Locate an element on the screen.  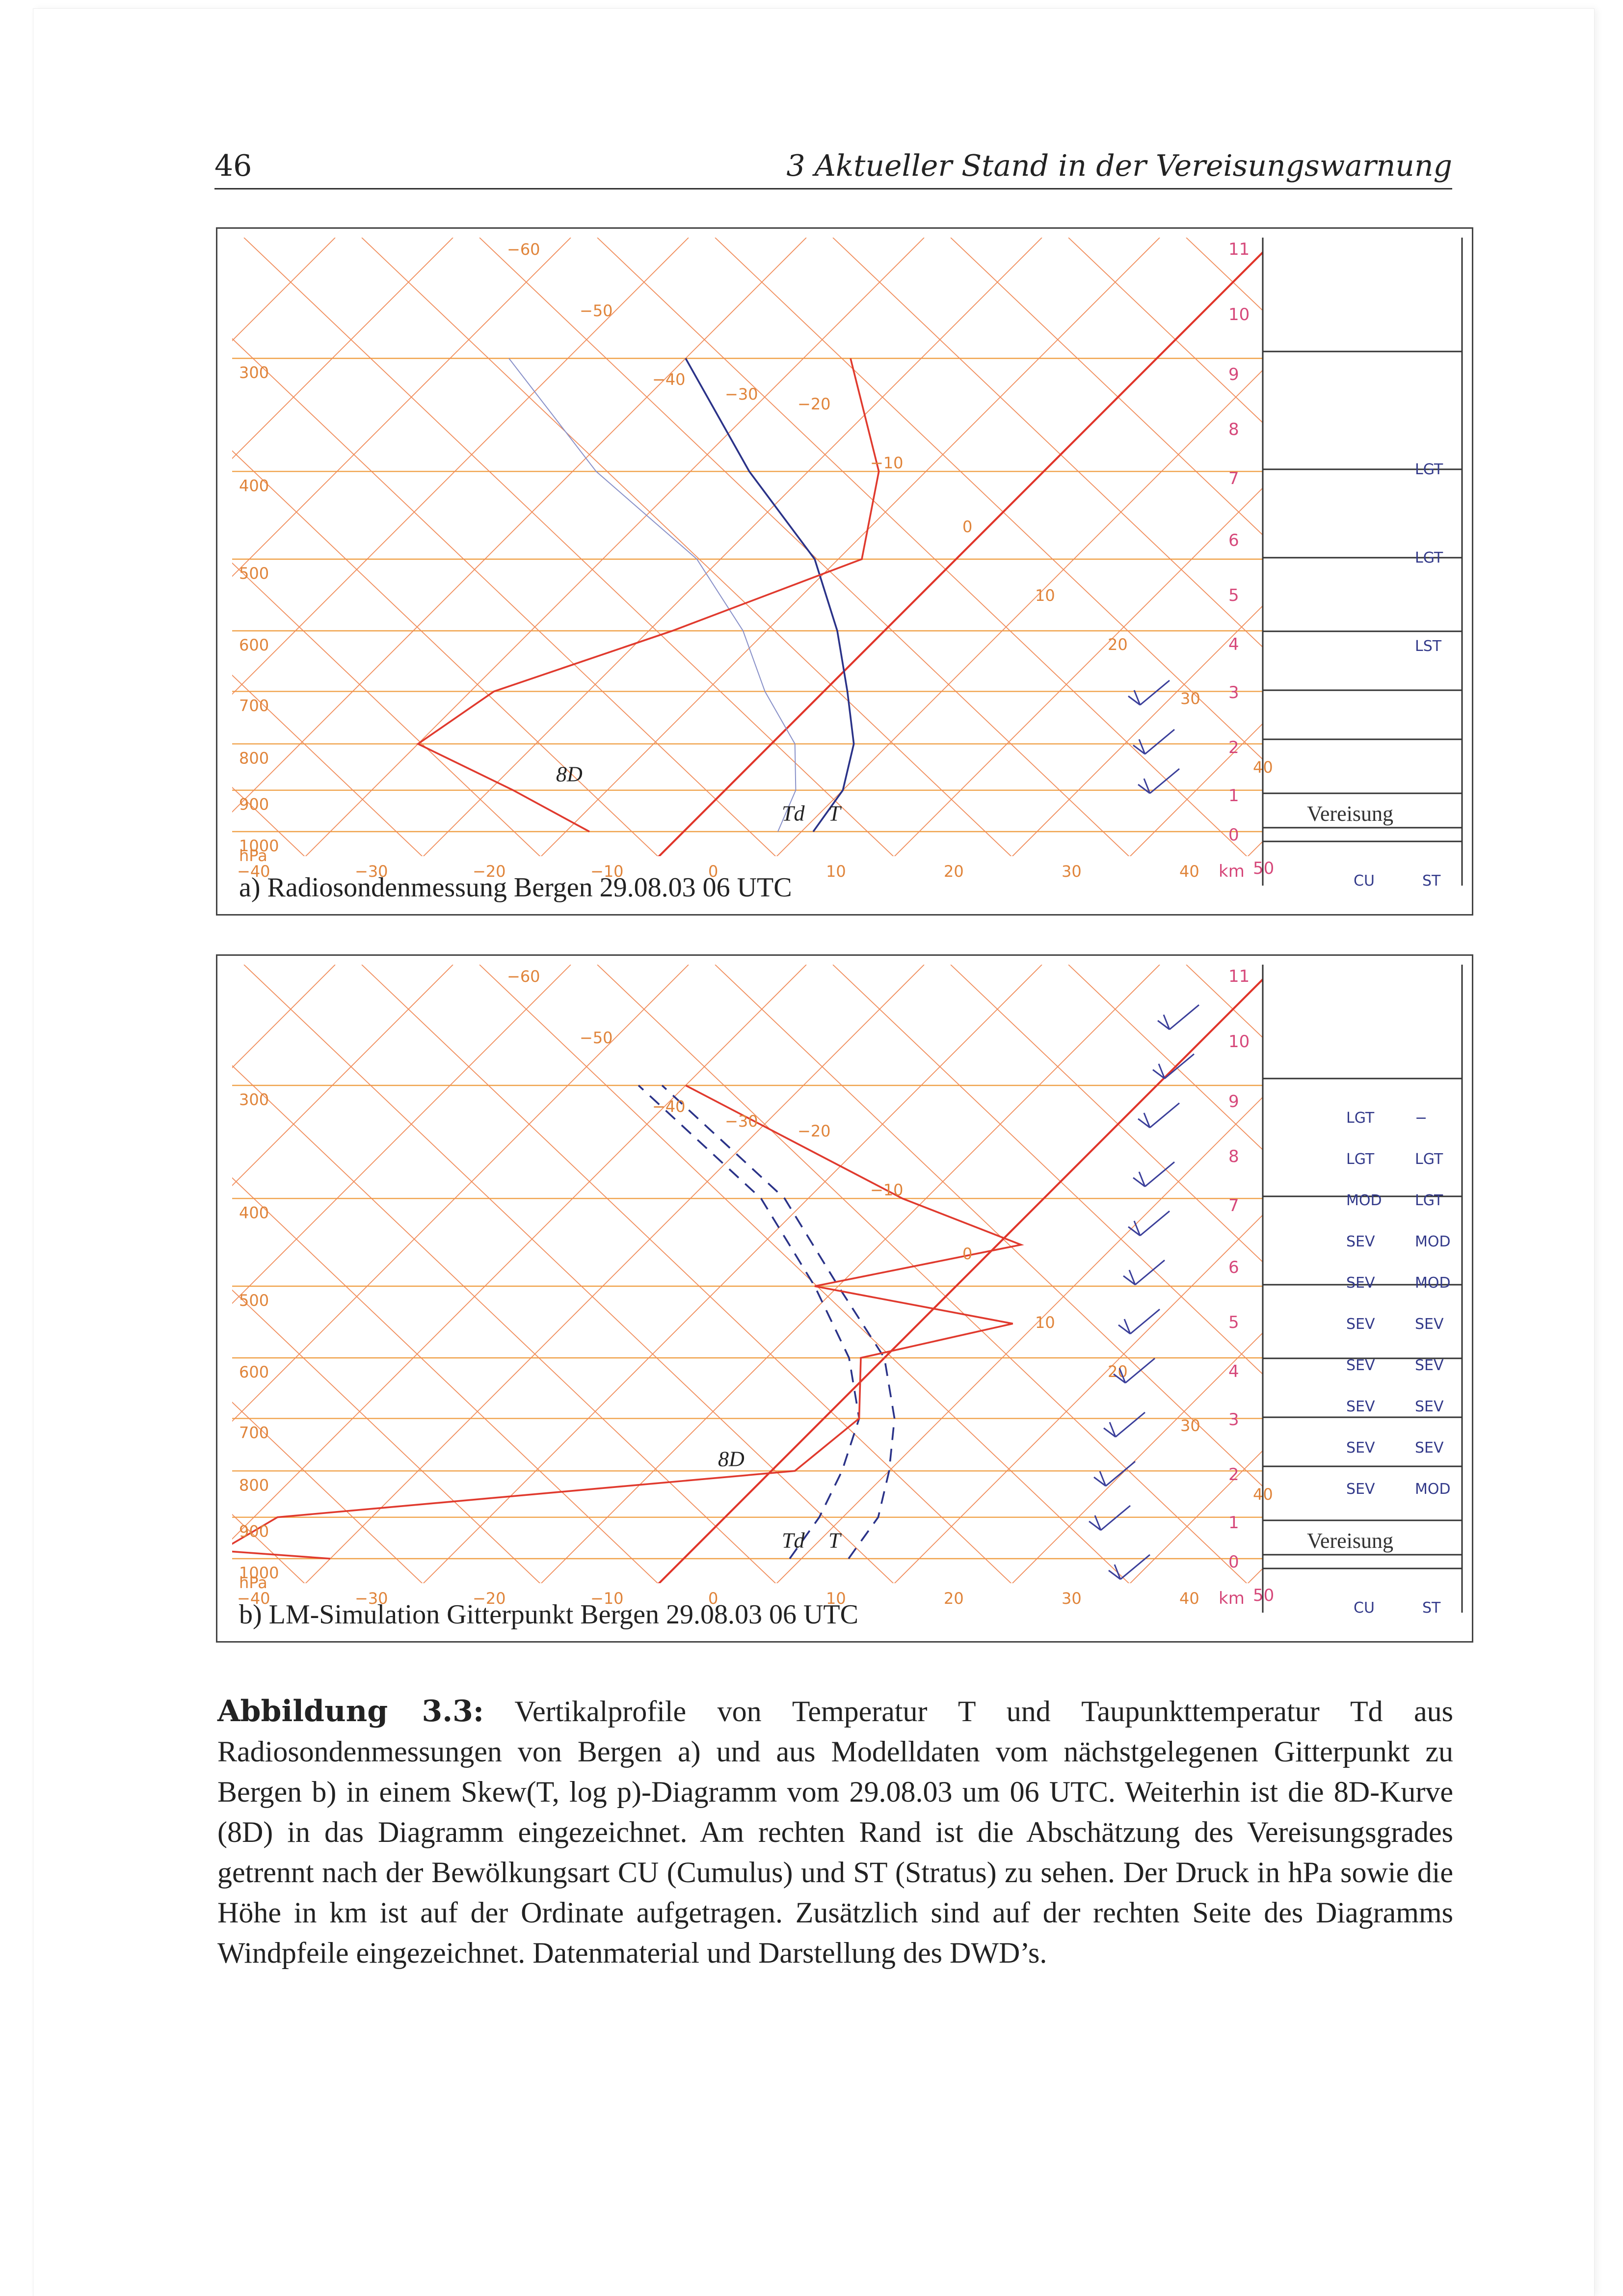
height-tick-label: 7 is located at coordinates (1233, 1206).